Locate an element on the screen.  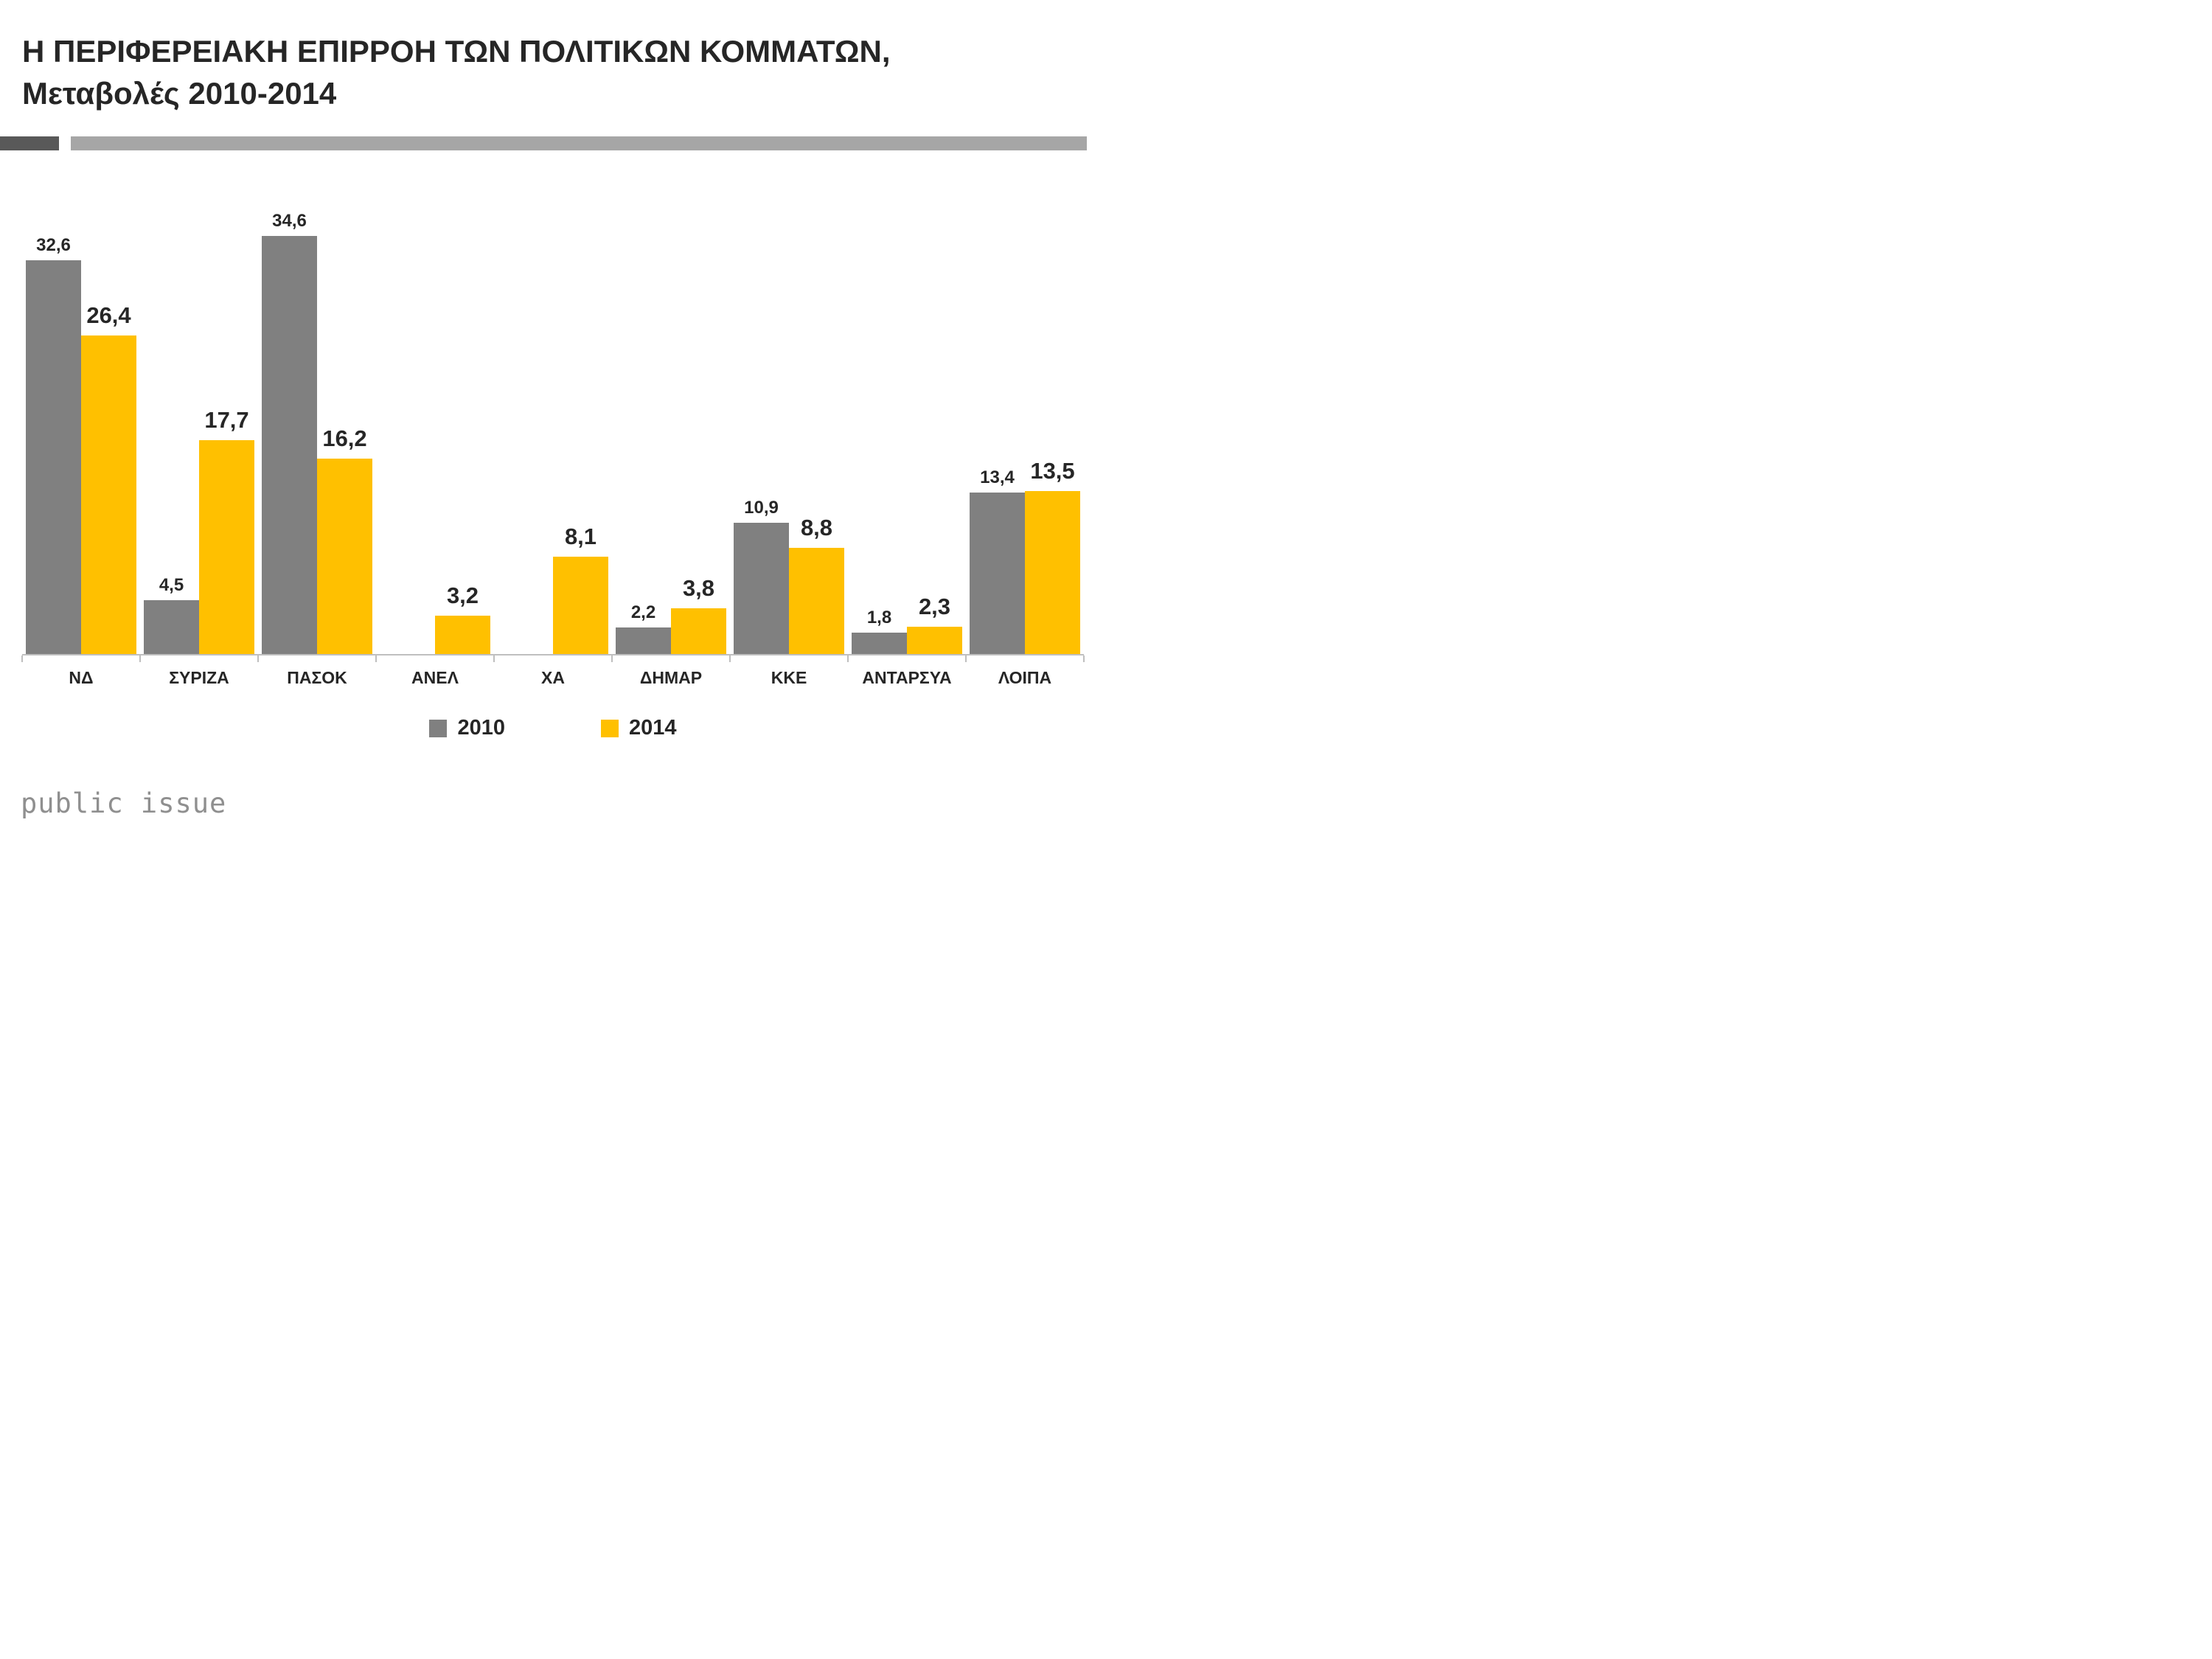
value-label: 17,7 is located at coordinates (226, 420).